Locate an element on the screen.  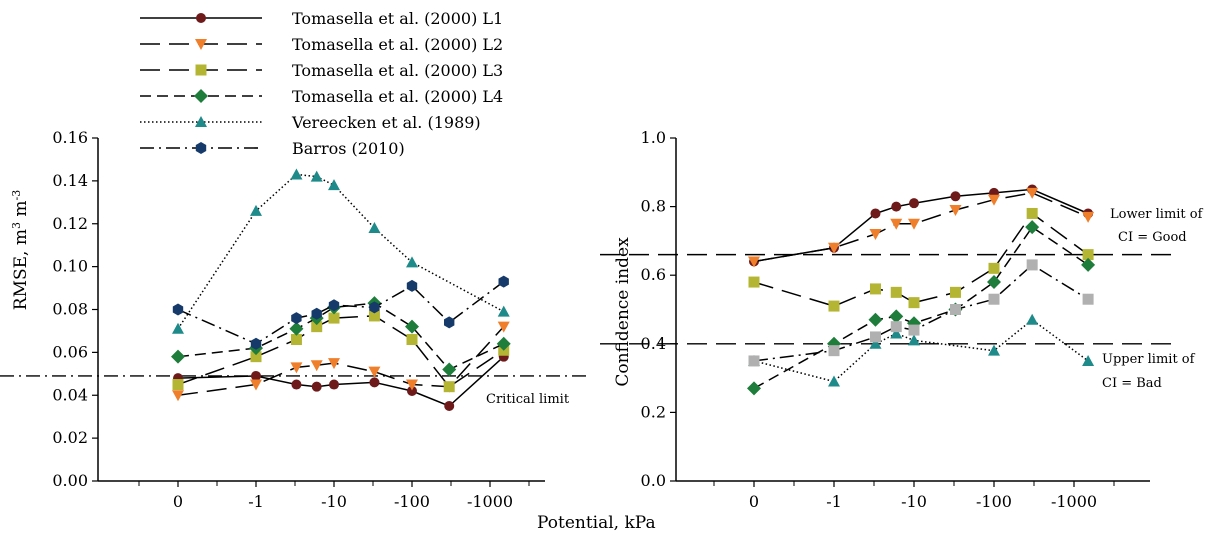
rmse-xtick-label-4: -1000 is located at coordinates (490, 501).